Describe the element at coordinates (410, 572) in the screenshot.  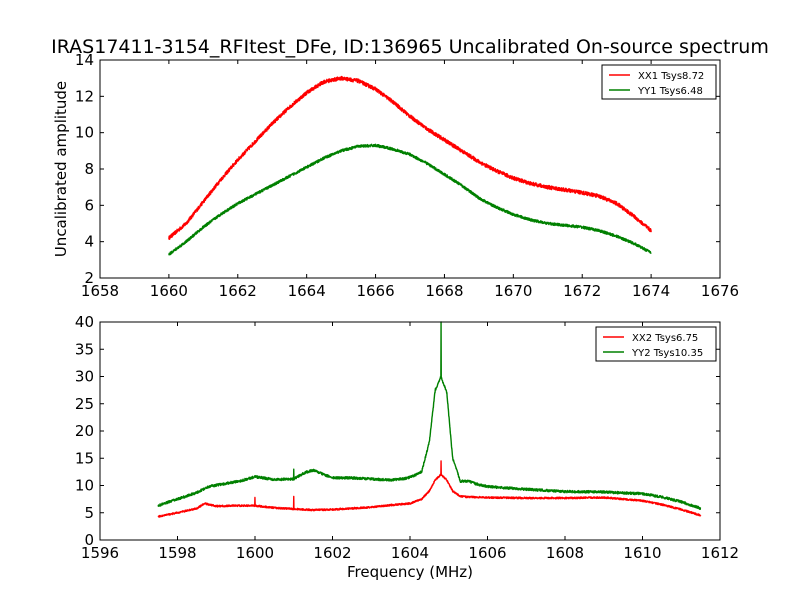
I see `bottom-x-axis-label: Frequency (MHz)` at that location.